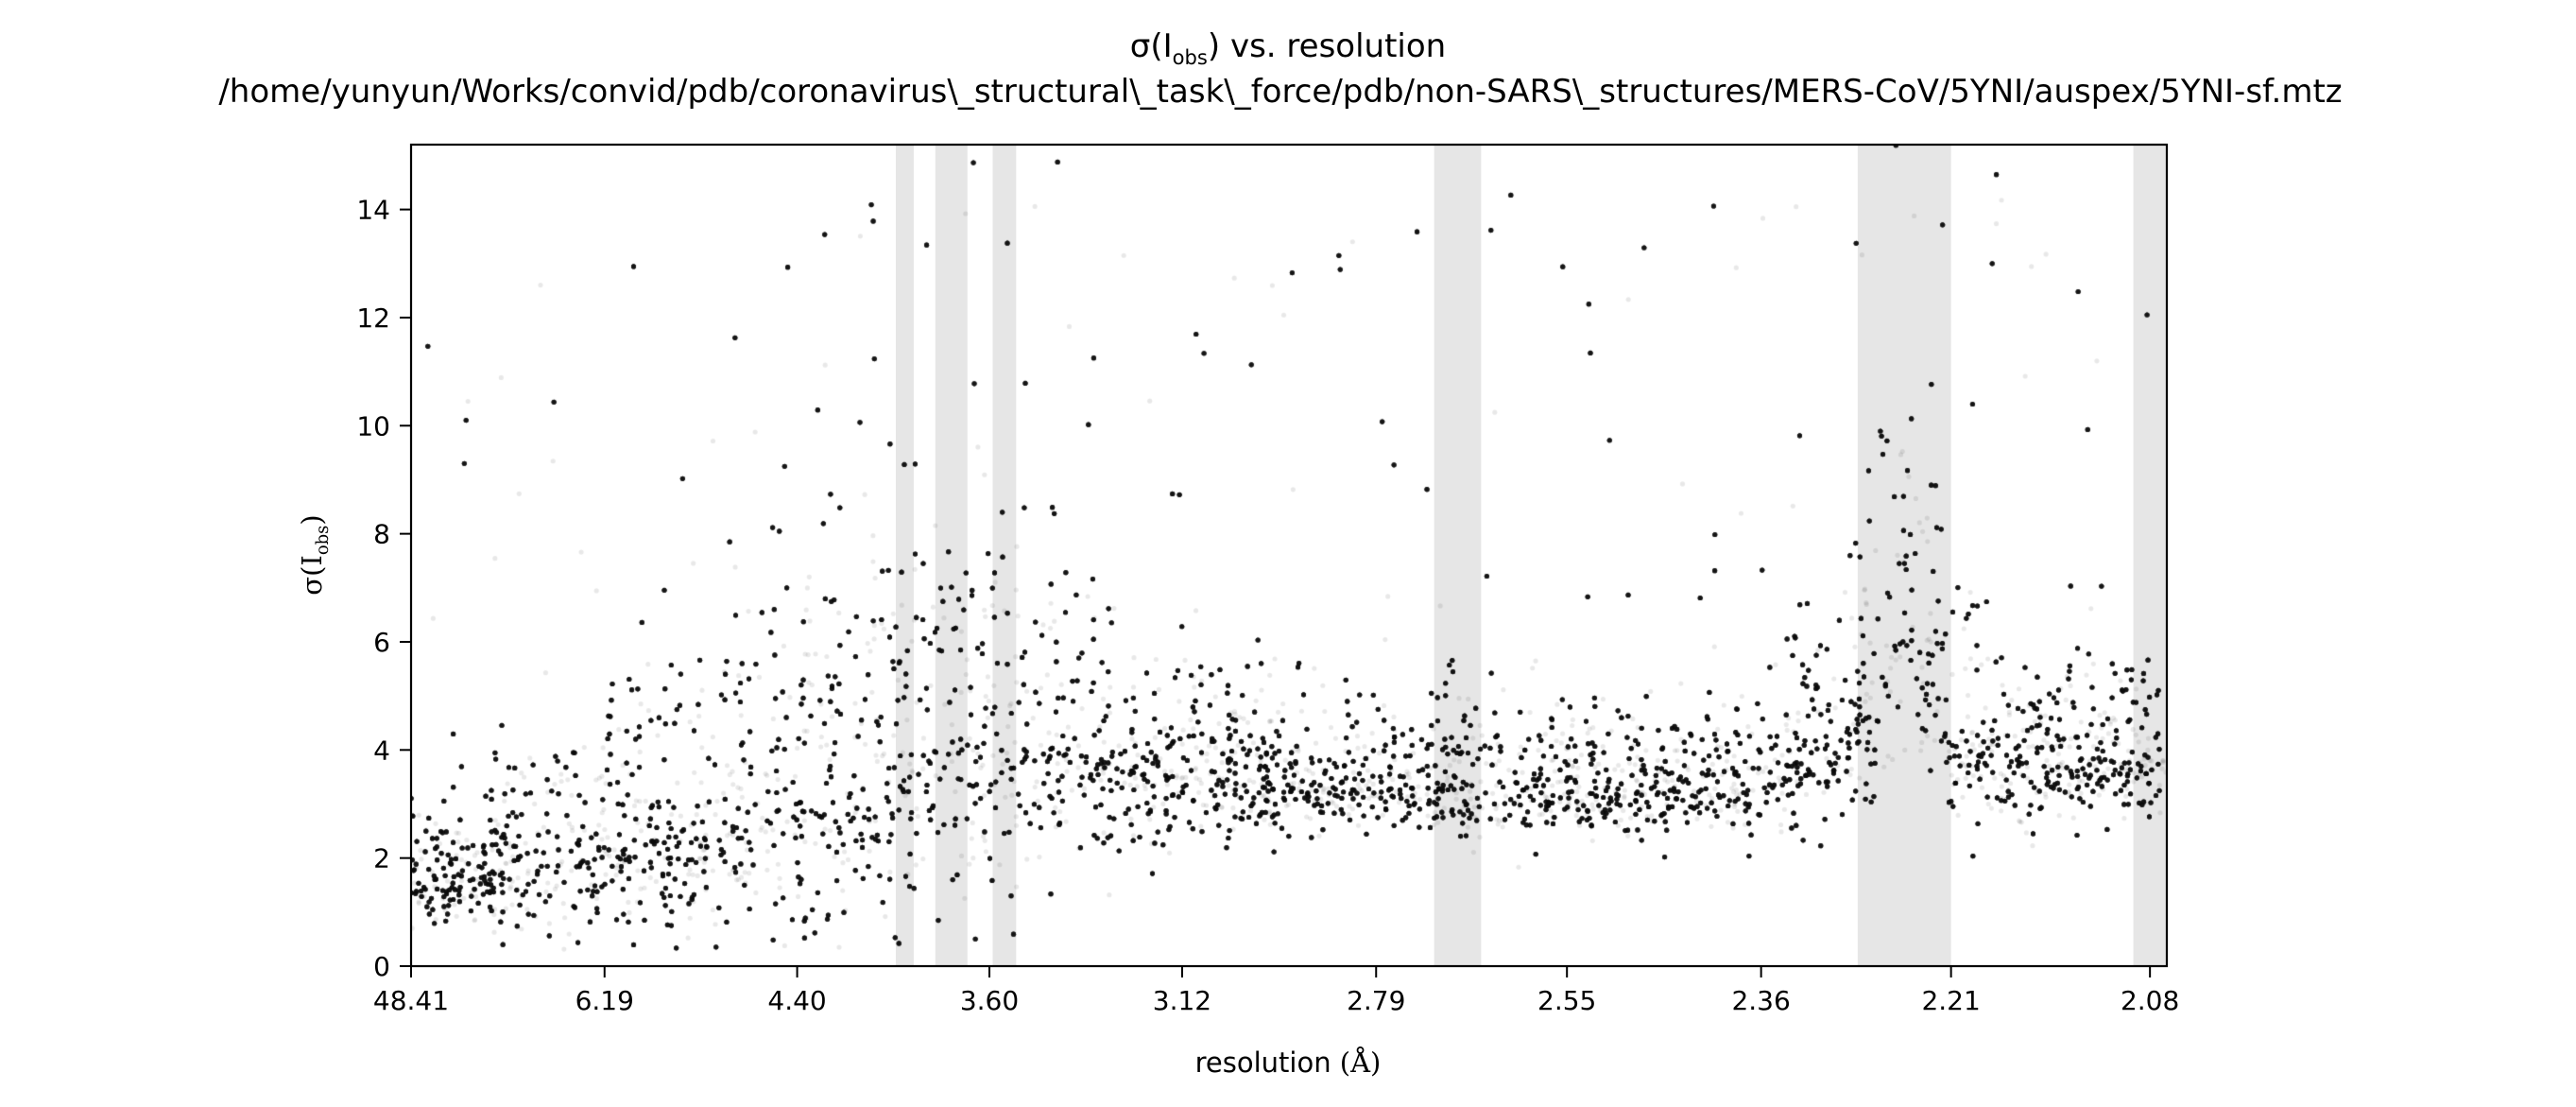 The image size is (2576, 1107). Describe the element at coordinates (1760, 1000) in the screenshot. I see `x-tick-label-7: 2.36` at that location.